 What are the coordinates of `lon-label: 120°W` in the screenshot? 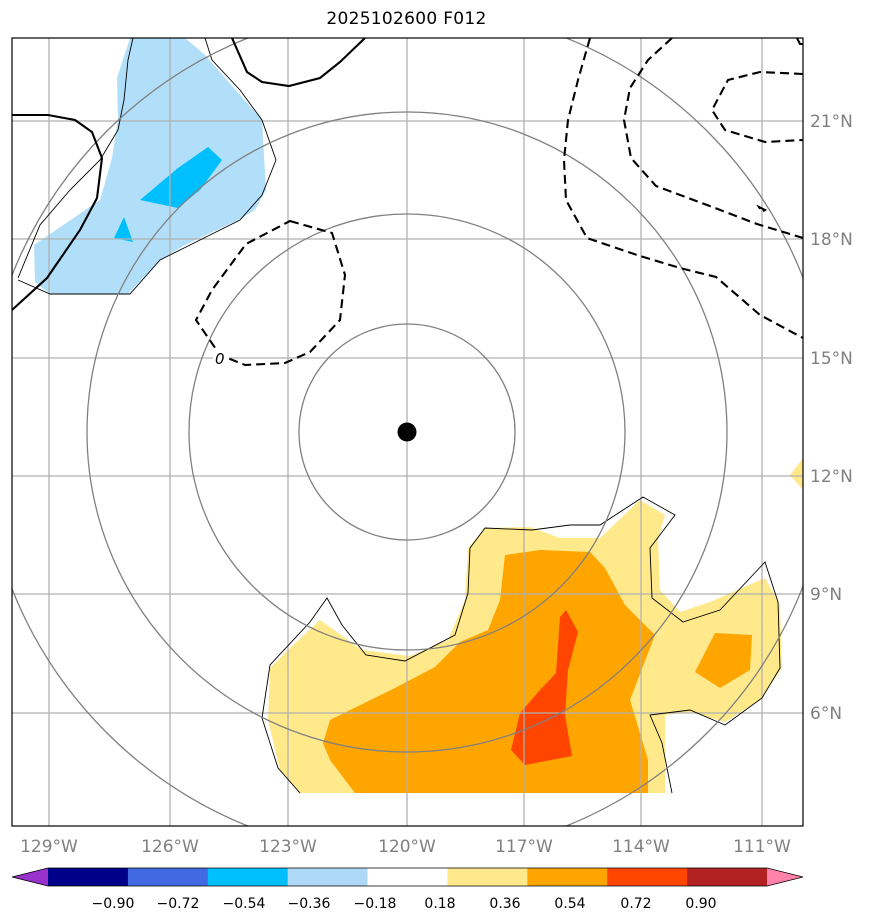 It's located at (407, 847).